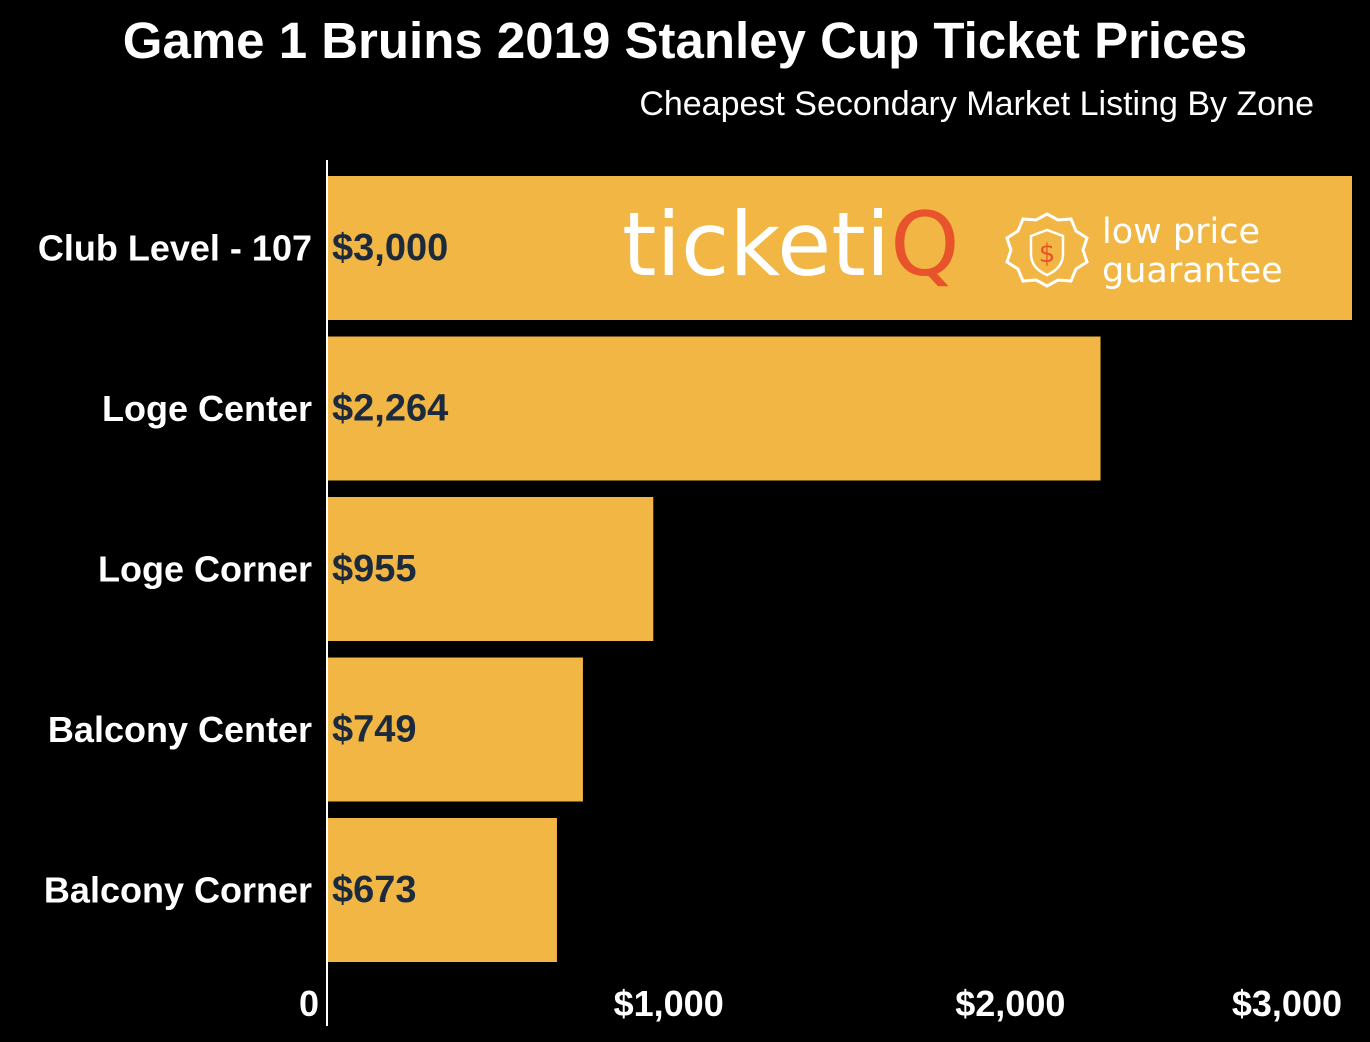  Describe the element at coordinates (374, 890) in the screenshot. I see `data-label: $673` at that location.